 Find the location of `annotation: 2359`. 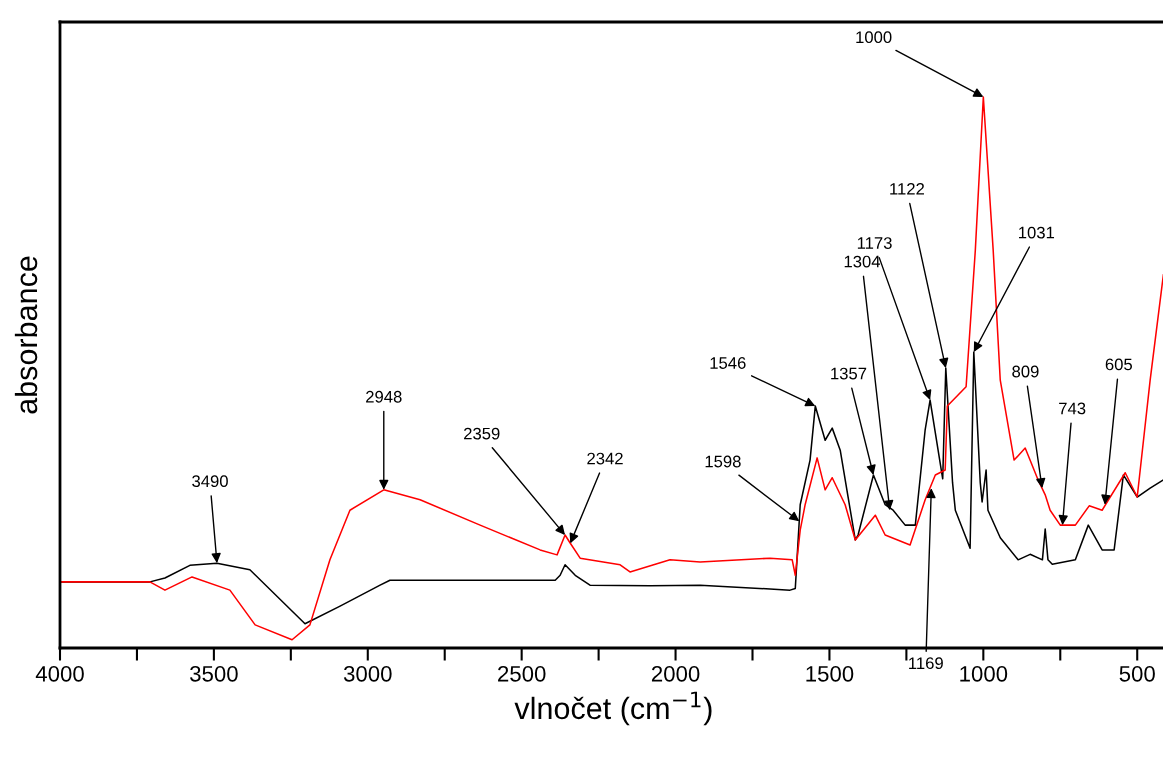

annotation: 2359 is located at coordinates (482, 433).